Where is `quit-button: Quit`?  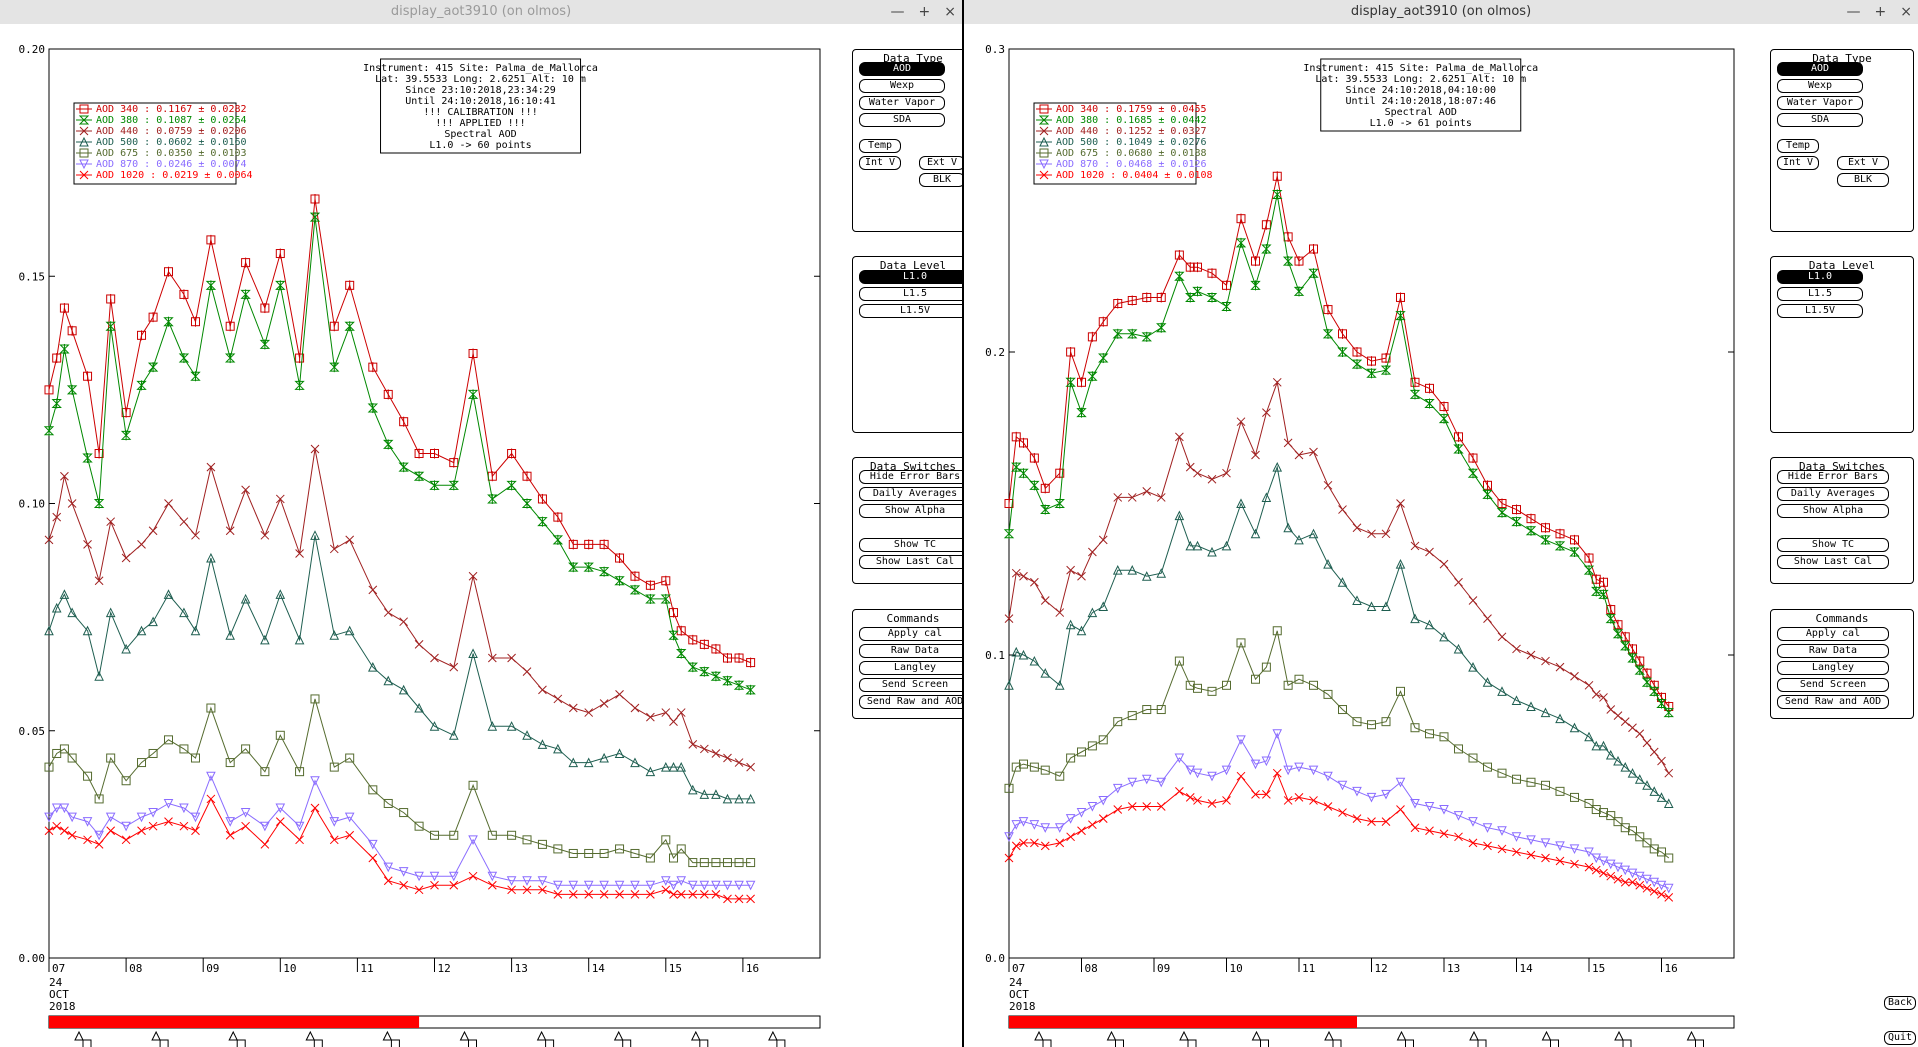 quit-button: Quit is located at coordinates (1900, 1038).